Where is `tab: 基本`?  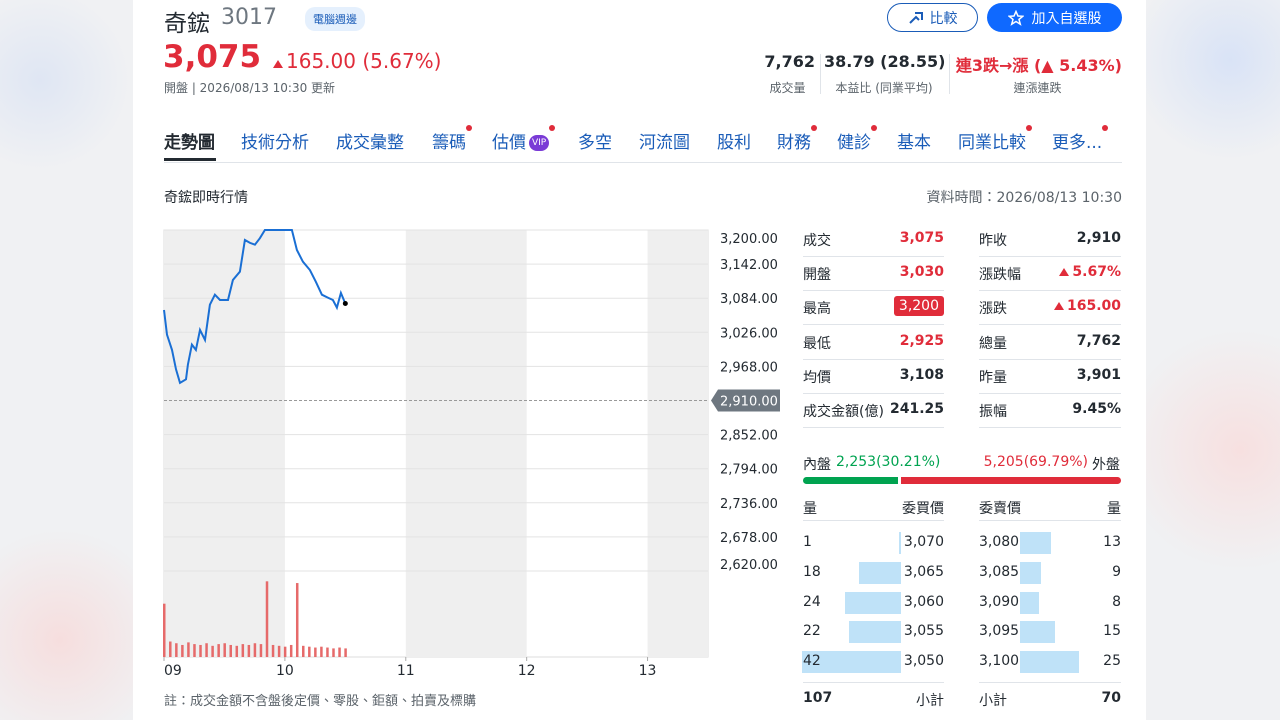 tab: 基本 is located at coordinates (914, 140).